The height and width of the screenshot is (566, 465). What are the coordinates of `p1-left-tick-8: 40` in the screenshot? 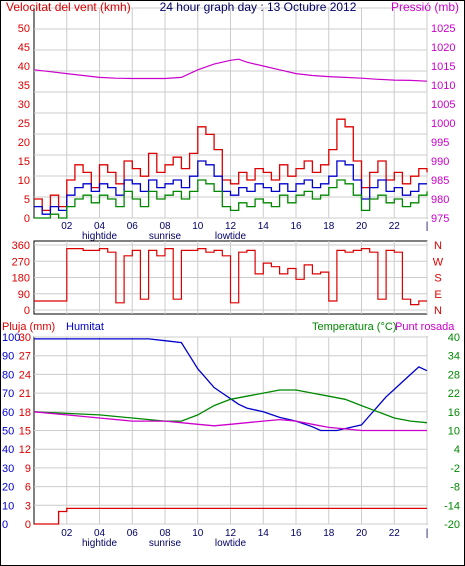 It's located at (24, 67).